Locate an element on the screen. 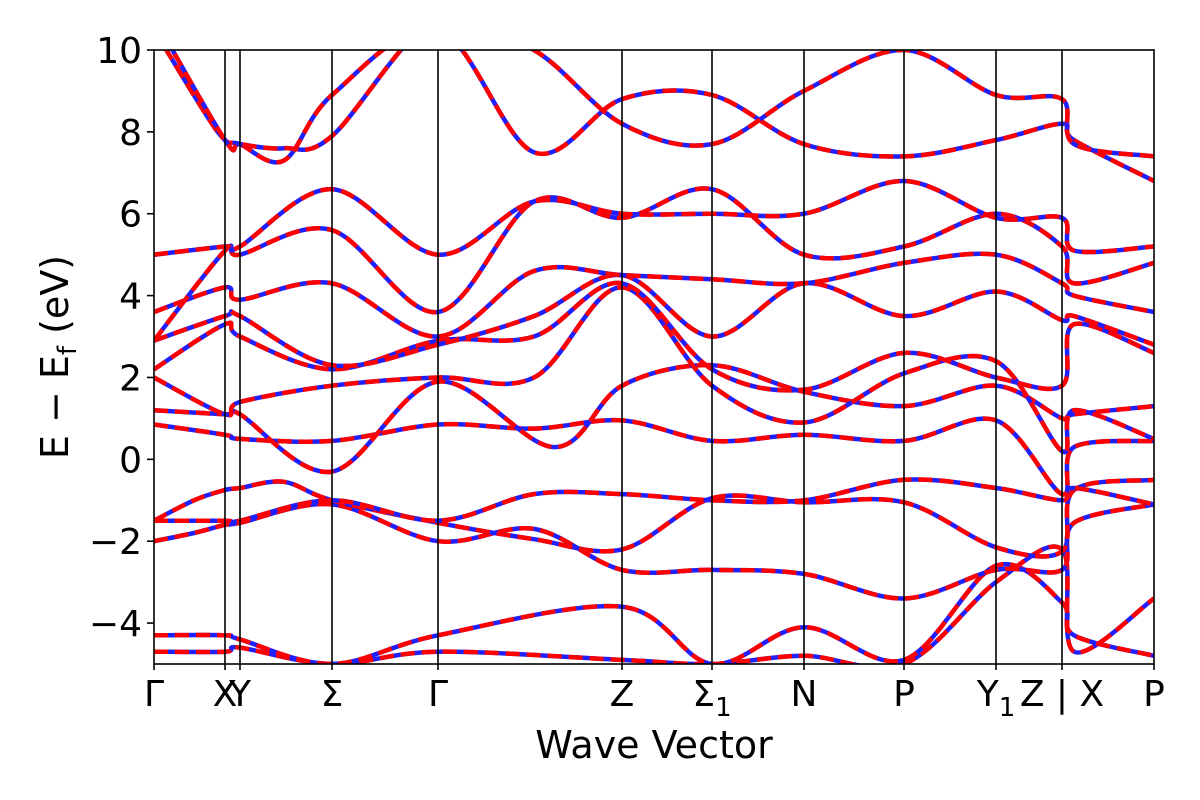 This screenshot has width=1200, height=800. x-tick-label-5: Γ is located at coordinates (438, 694).